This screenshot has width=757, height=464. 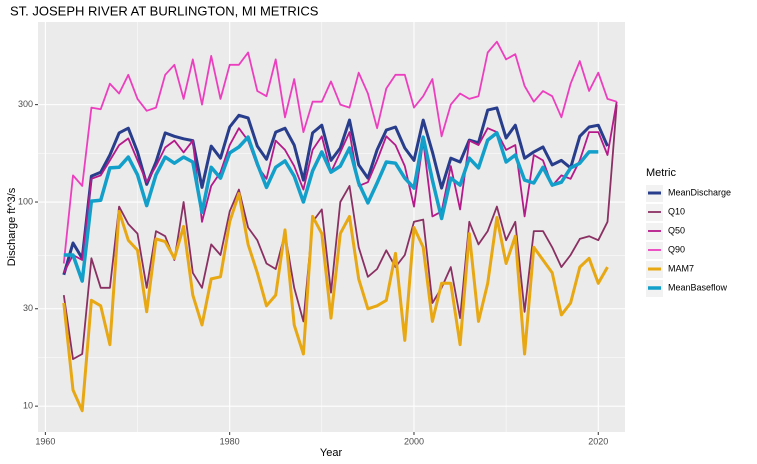 What do you see at coordinates (12, 226) in the screenshot?
I see `y-axis-label: Discharge ft^3/s` at bounding box center [12, 226].